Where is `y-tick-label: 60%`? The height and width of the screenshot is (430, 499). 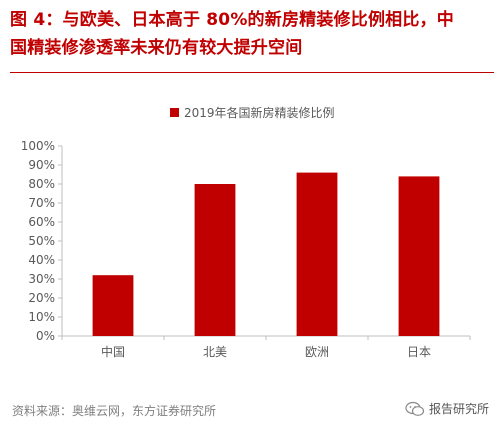
y-tick-label: 60% is located at coordinates (41, 222).